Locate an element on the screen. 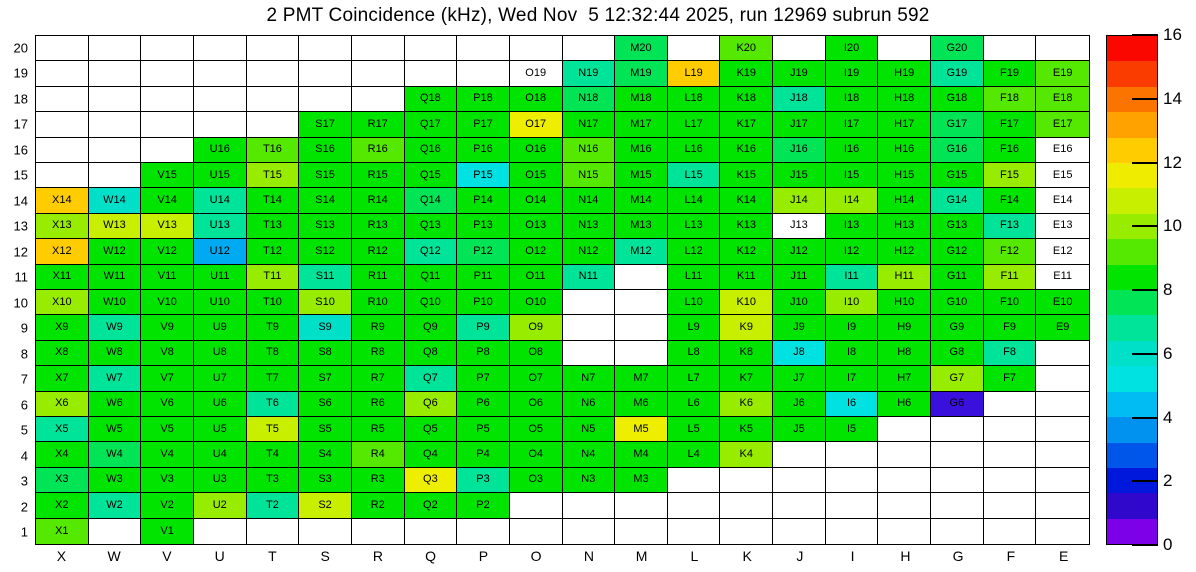 The height and width of the screenshot is (572, 1196). x-axis-tick-label: T is located at coordinates (272, 556).